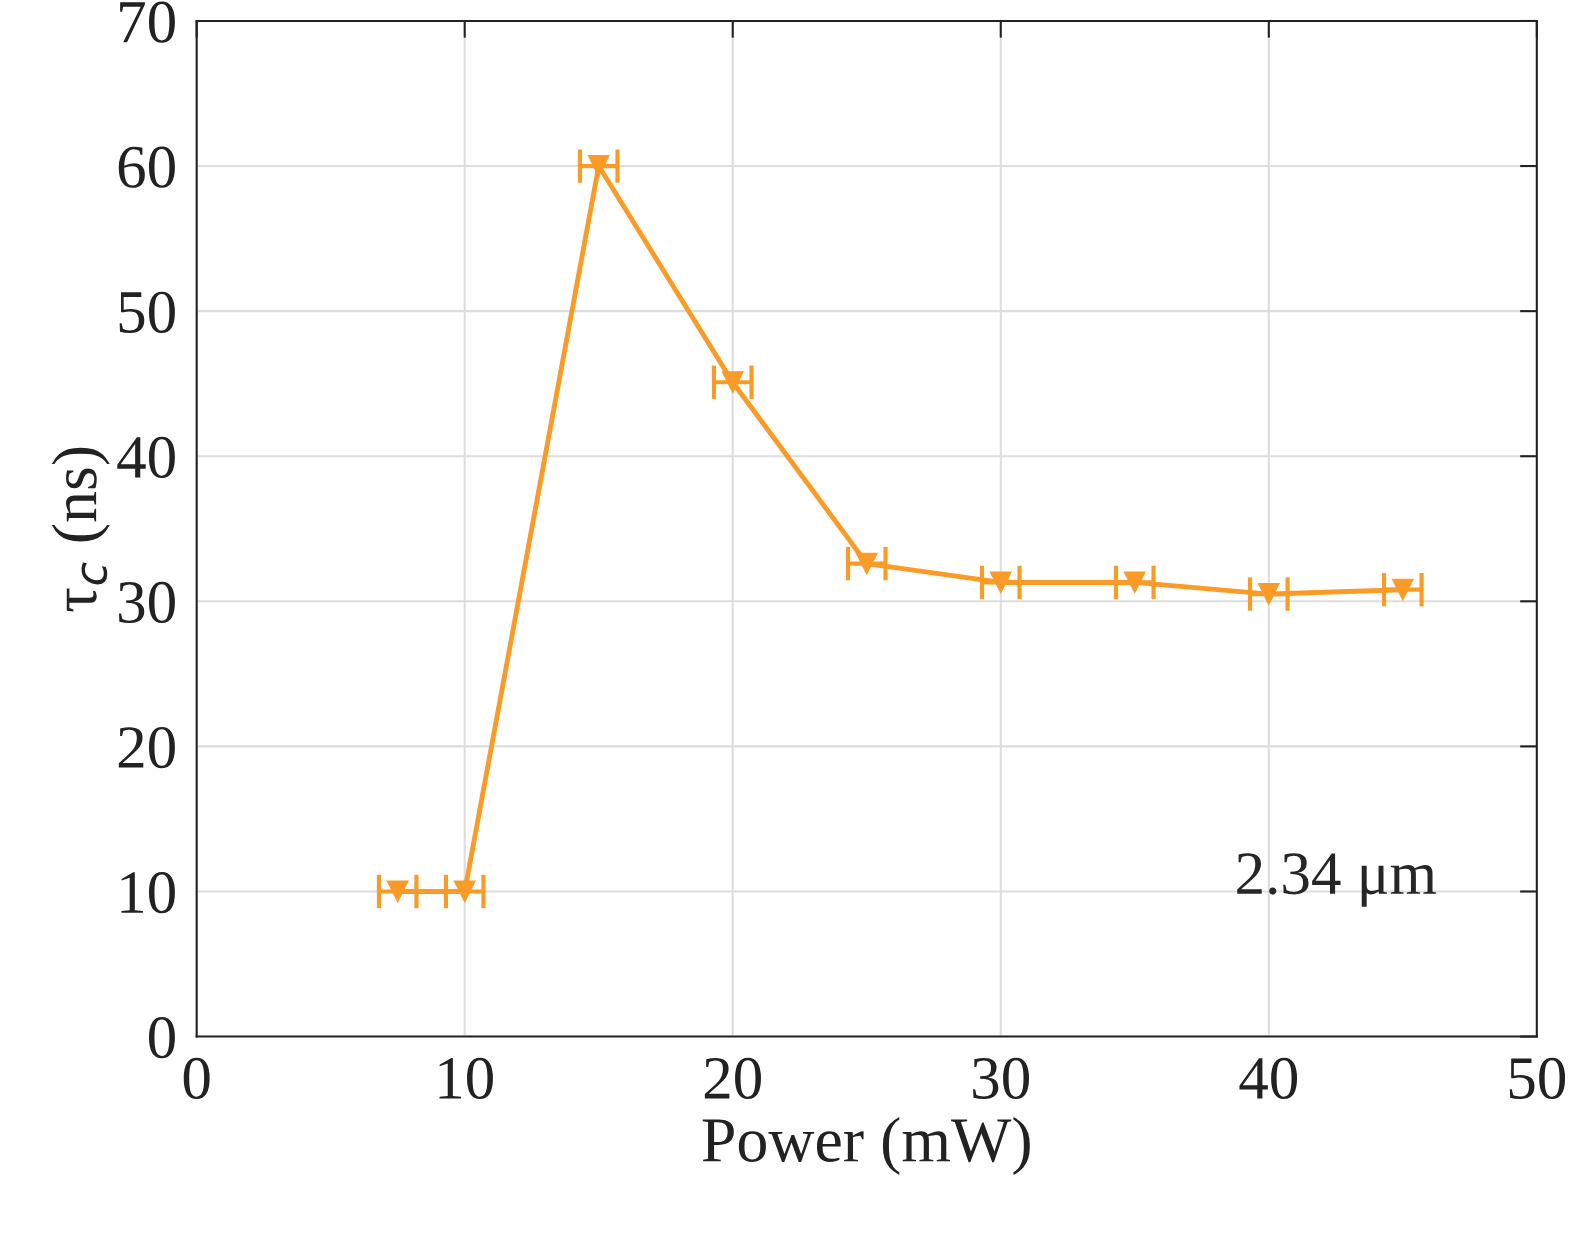 The width and height of the screenshot is (1586, 1234). I want to click on y-tick-label: 40, so click(146, 457).